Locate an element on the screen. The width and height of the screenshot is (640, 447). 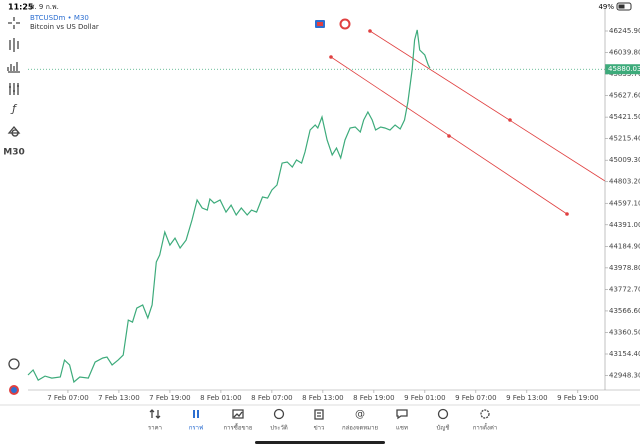
function-tool: ƒ is located at coordinates (14, 108).